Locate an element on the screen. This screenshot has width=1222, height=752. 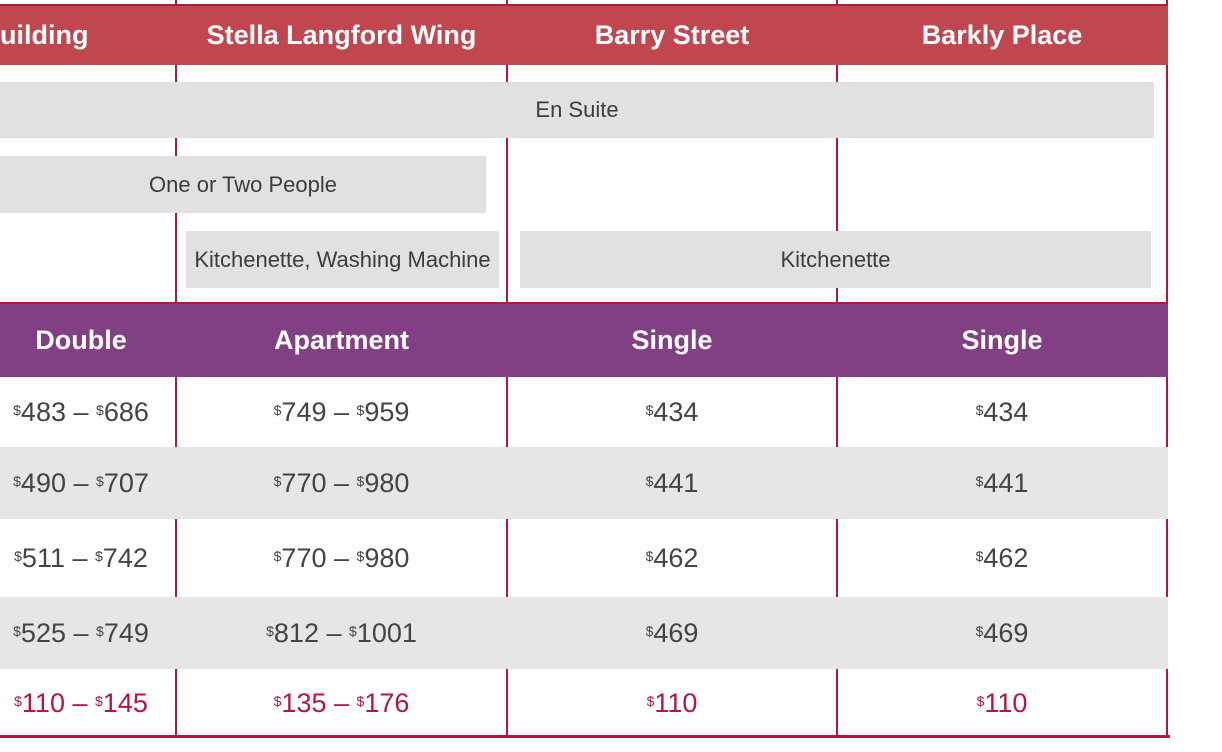
price-value: 812 is located at coordinates (296, 632).